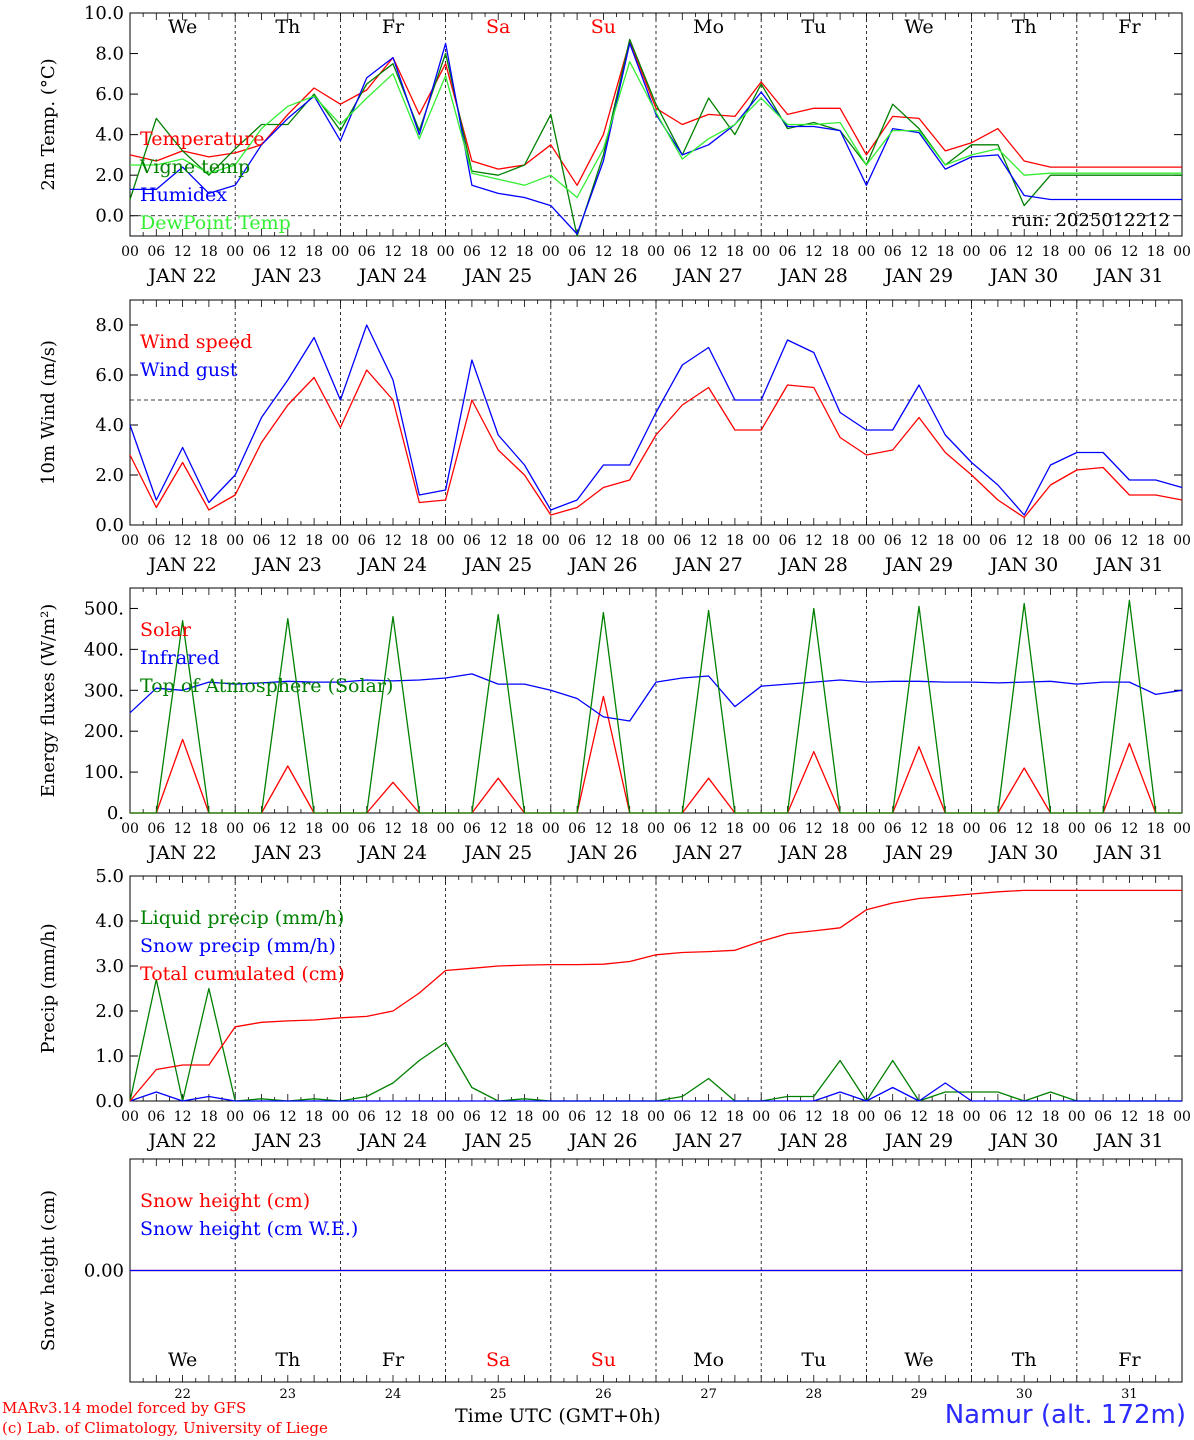 Image resolution: width=1194 pixels, height=1440 pixels. I want to click on weekday-label: Sa, so click(498, 1360).